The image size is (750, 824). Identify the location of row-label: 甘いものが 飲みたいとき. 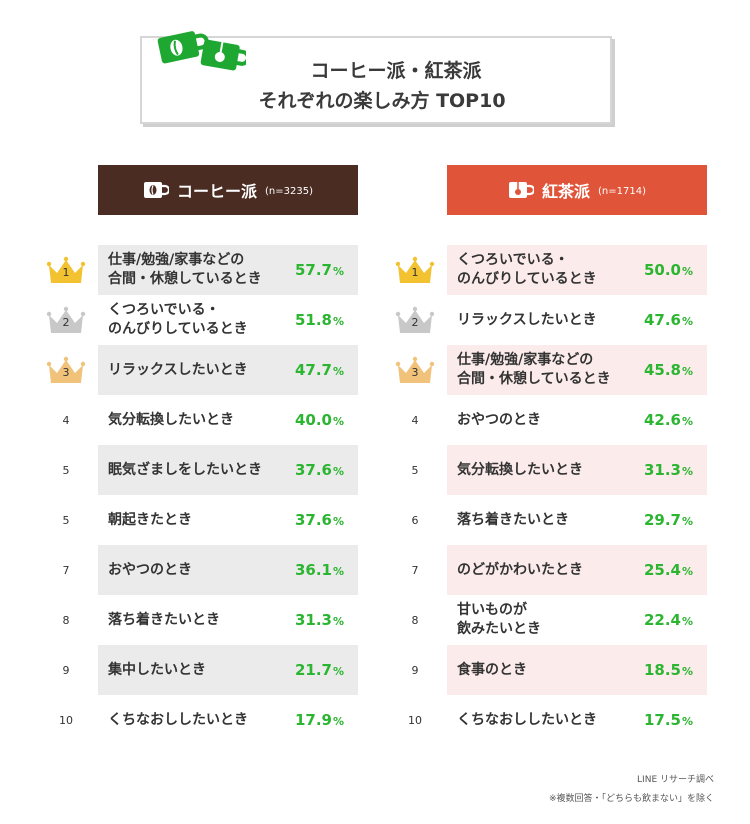
(499, 619).